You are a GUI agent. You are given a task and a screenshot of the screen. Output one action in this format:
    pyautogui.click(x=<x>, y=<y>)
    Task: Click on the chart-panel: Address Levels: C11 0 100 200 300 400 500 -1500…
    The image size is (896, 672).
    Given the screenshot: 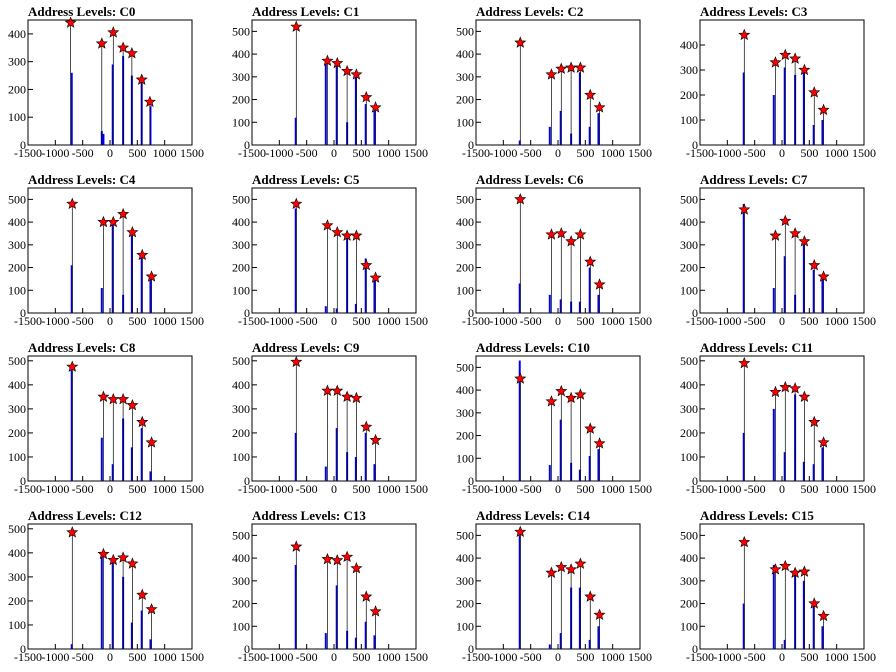 What is the action you would take?
    pyautogui.click(x=784, y=420)
    